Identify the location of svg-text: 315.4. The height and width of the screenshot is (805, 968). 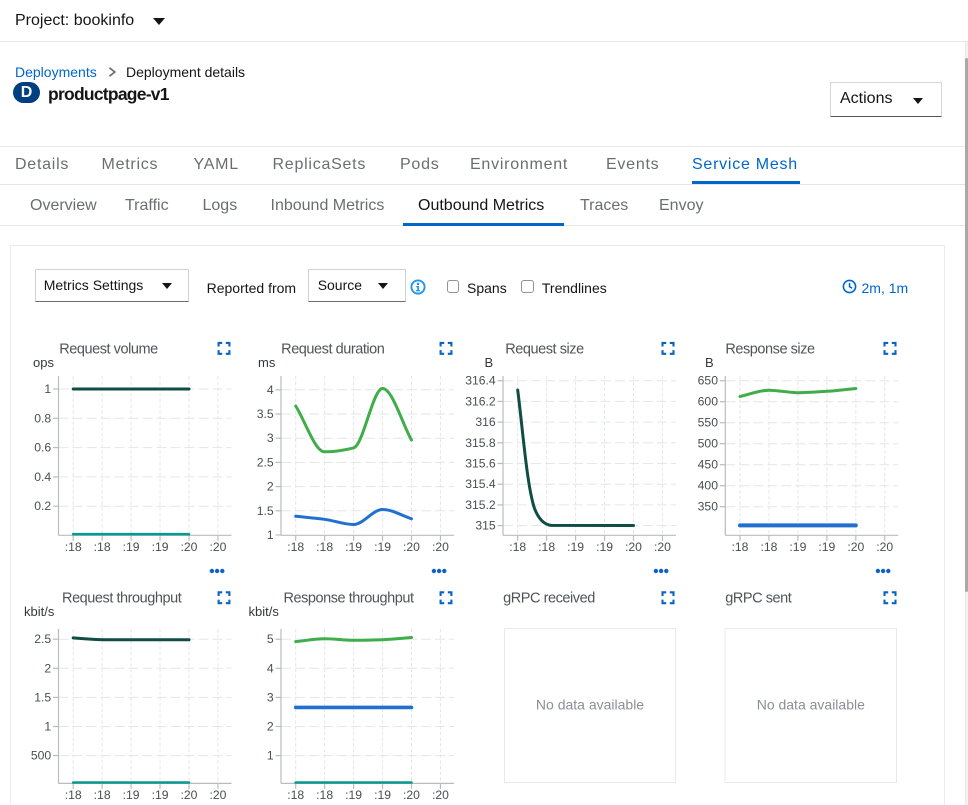
(480, 484).